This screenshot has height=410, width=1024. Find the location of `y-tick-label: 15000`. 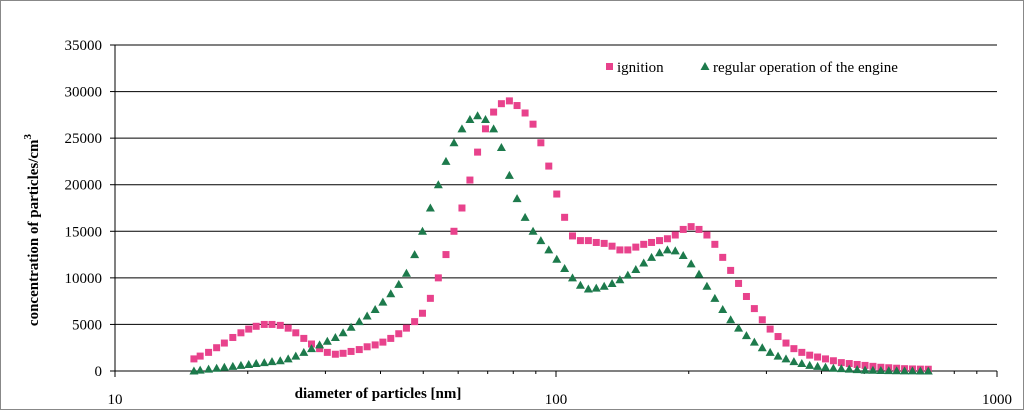

y-tick-label: 15000 is located at coordinates (84, 232).